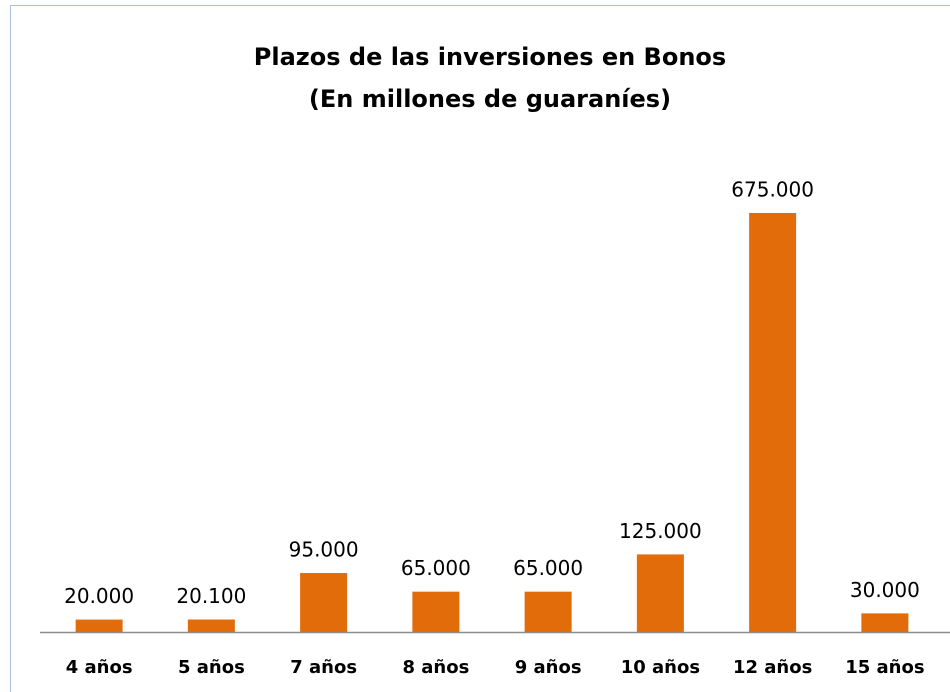 The image size is (950, 692). What do you see at coordinates (884, 667) in the screenshot?
I see `x-tick-label: 15 años` at bounding box center [884, 667].